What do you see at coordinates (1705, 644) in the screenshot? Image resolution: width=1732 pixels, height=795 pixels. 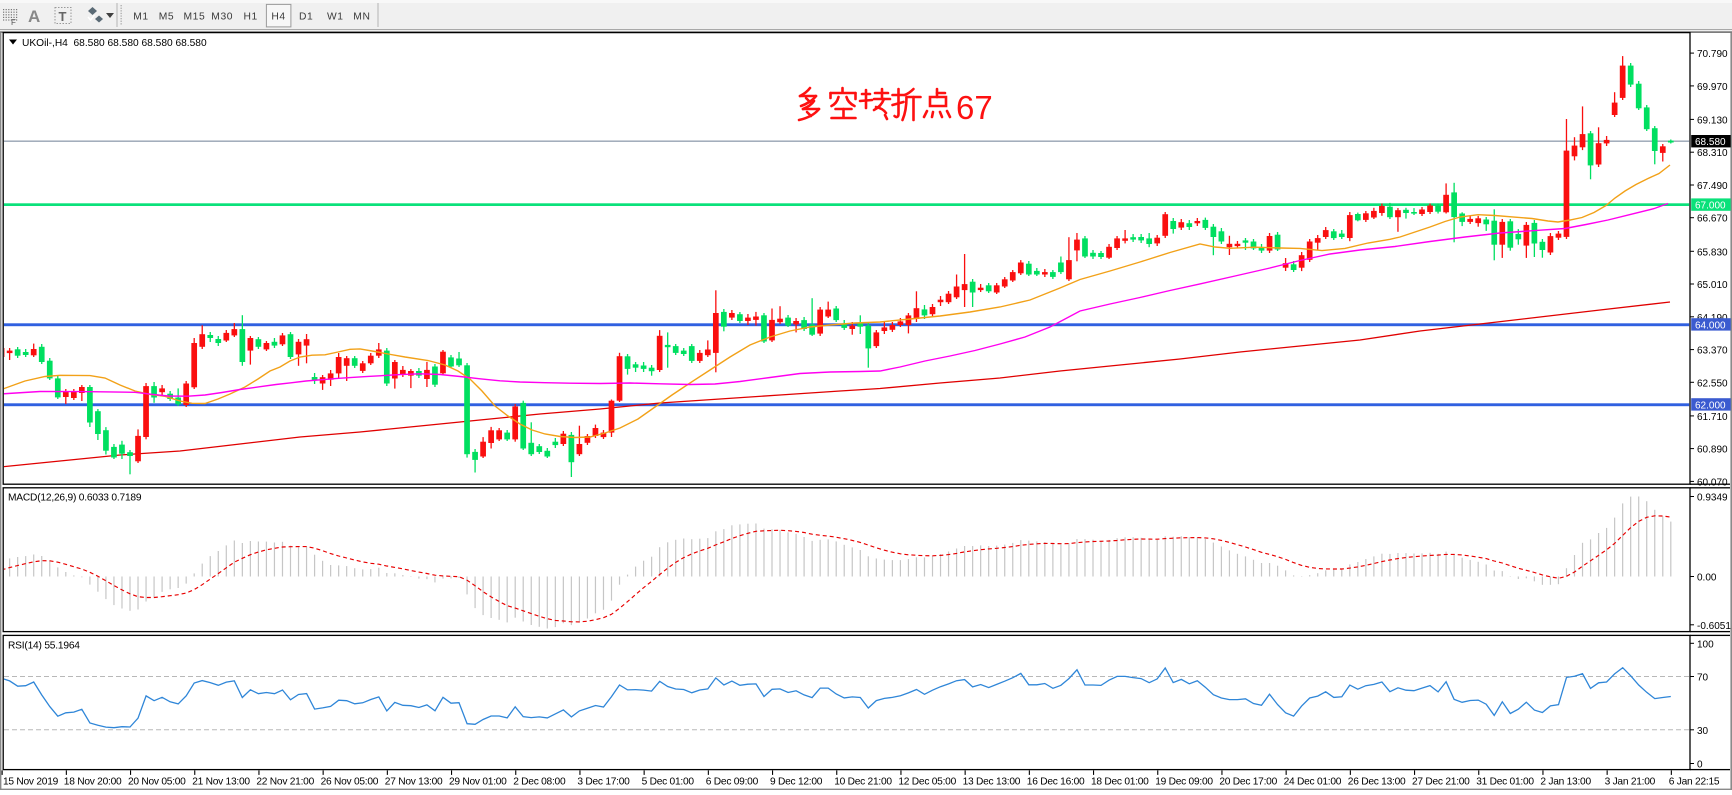 I see `svg-text: 100` at bounding box center [1705, 644].